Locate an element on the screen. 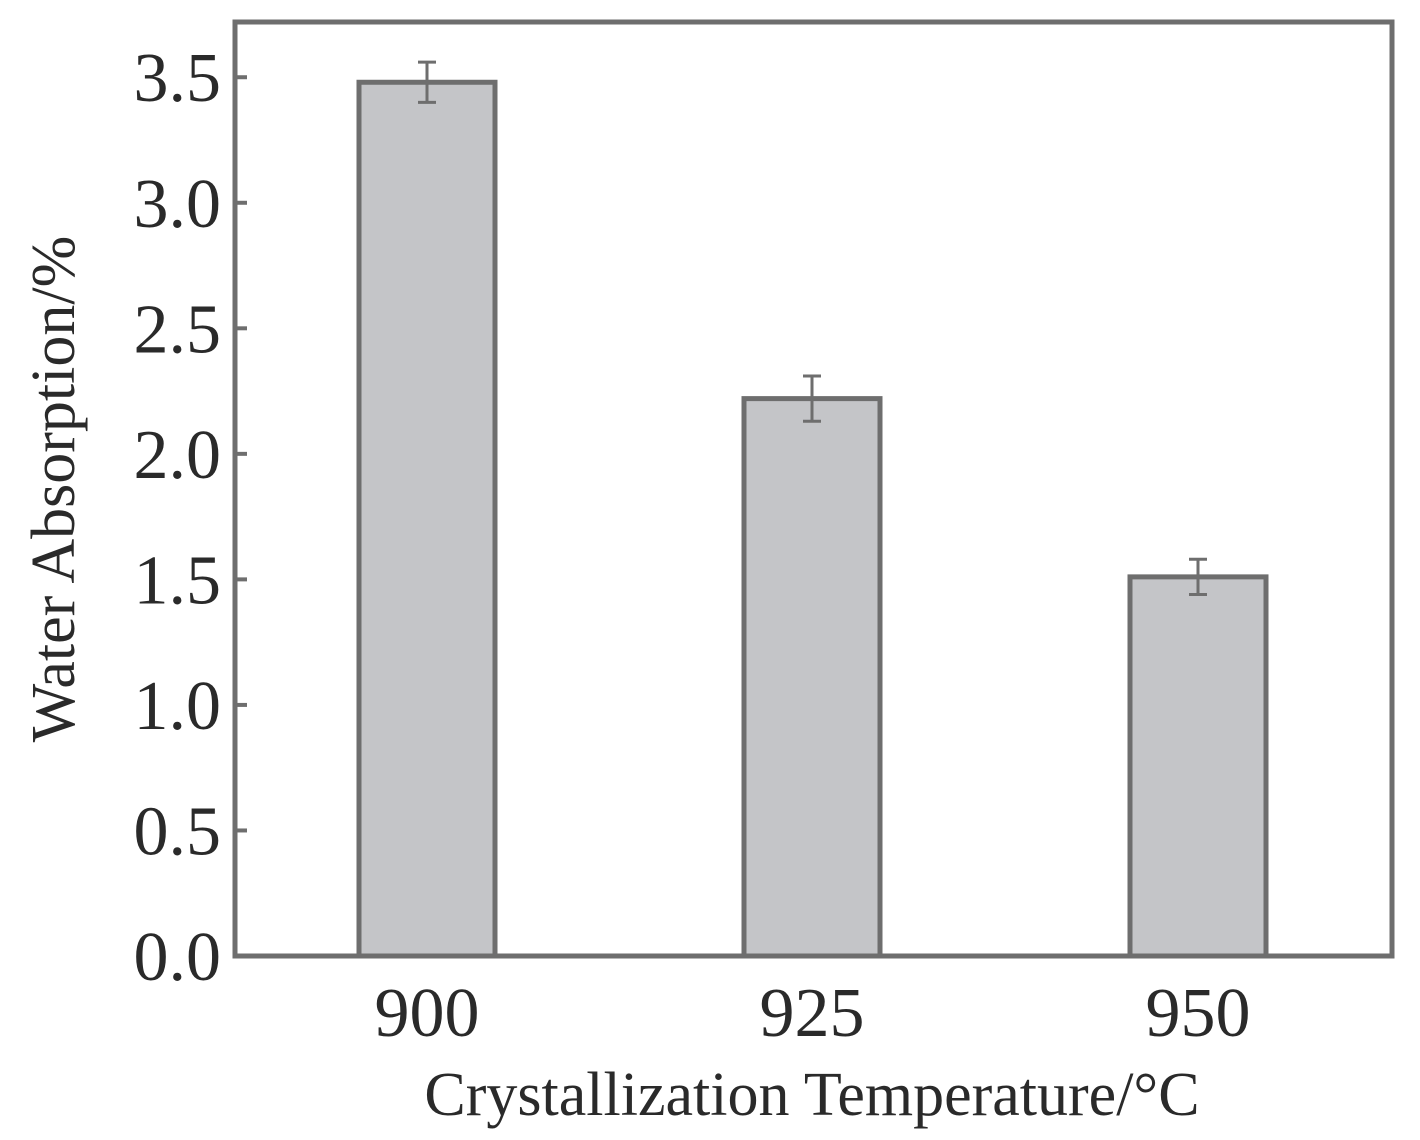 Image resolution: width=1420 pixels, height=1140 pixels. x-axis: 900 925 950 is located at coordinates (813, 997).